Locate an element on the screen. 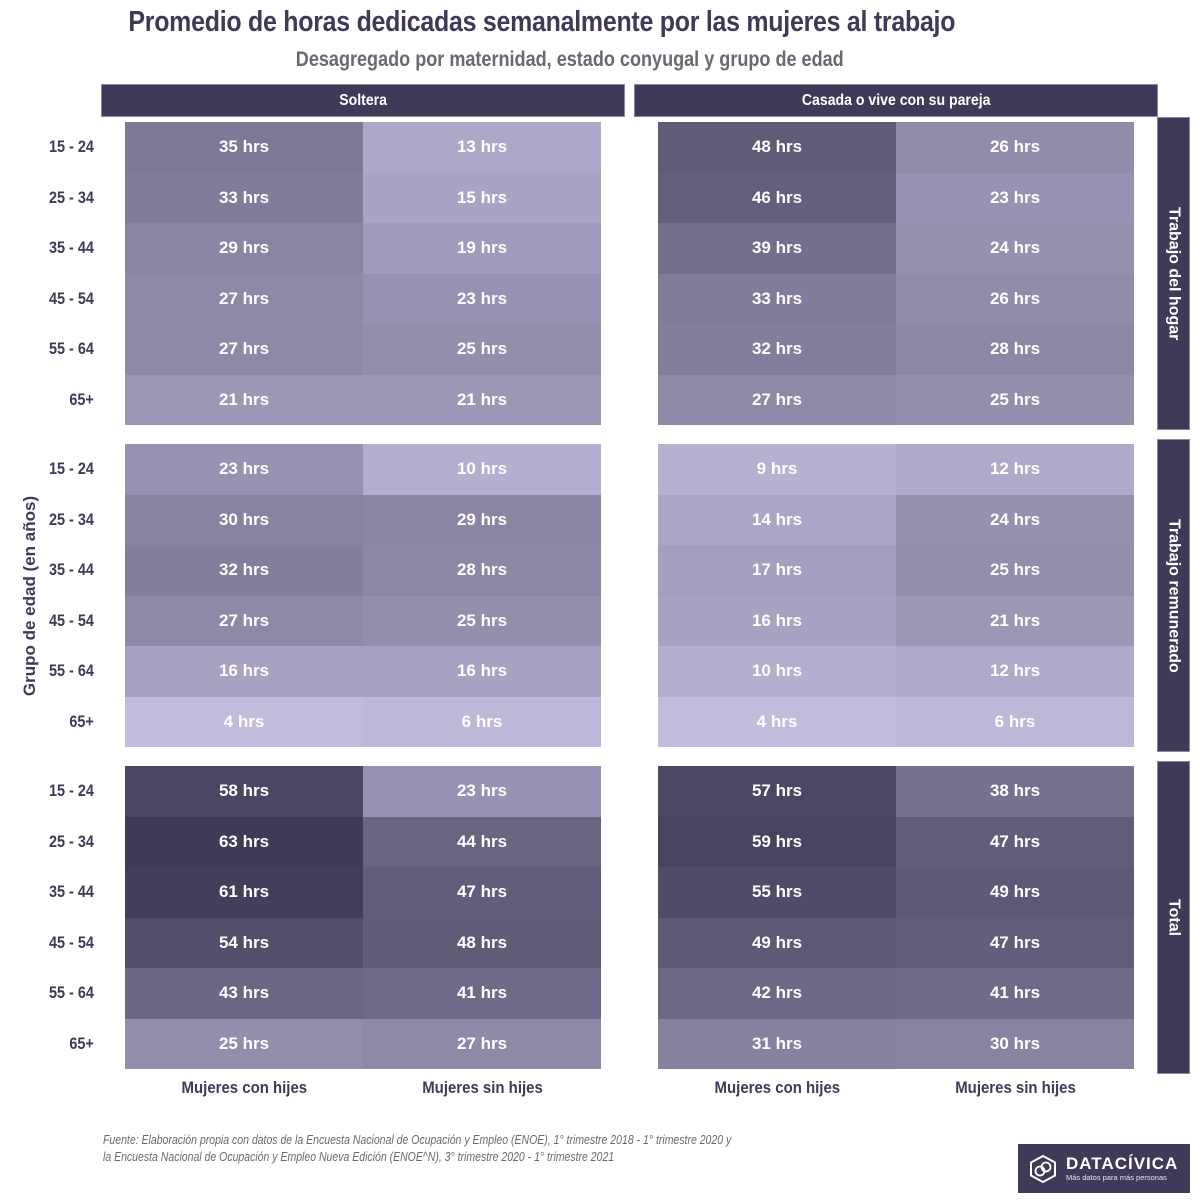  cell-value-label: 54 hrs is located at coordinates (244, 942).